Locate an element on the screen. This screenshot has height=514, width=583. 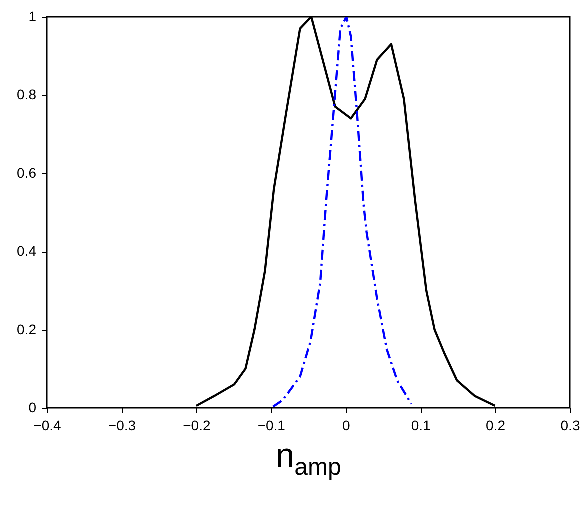
x-tick-label: 0 is located at coordinates (346, 426).